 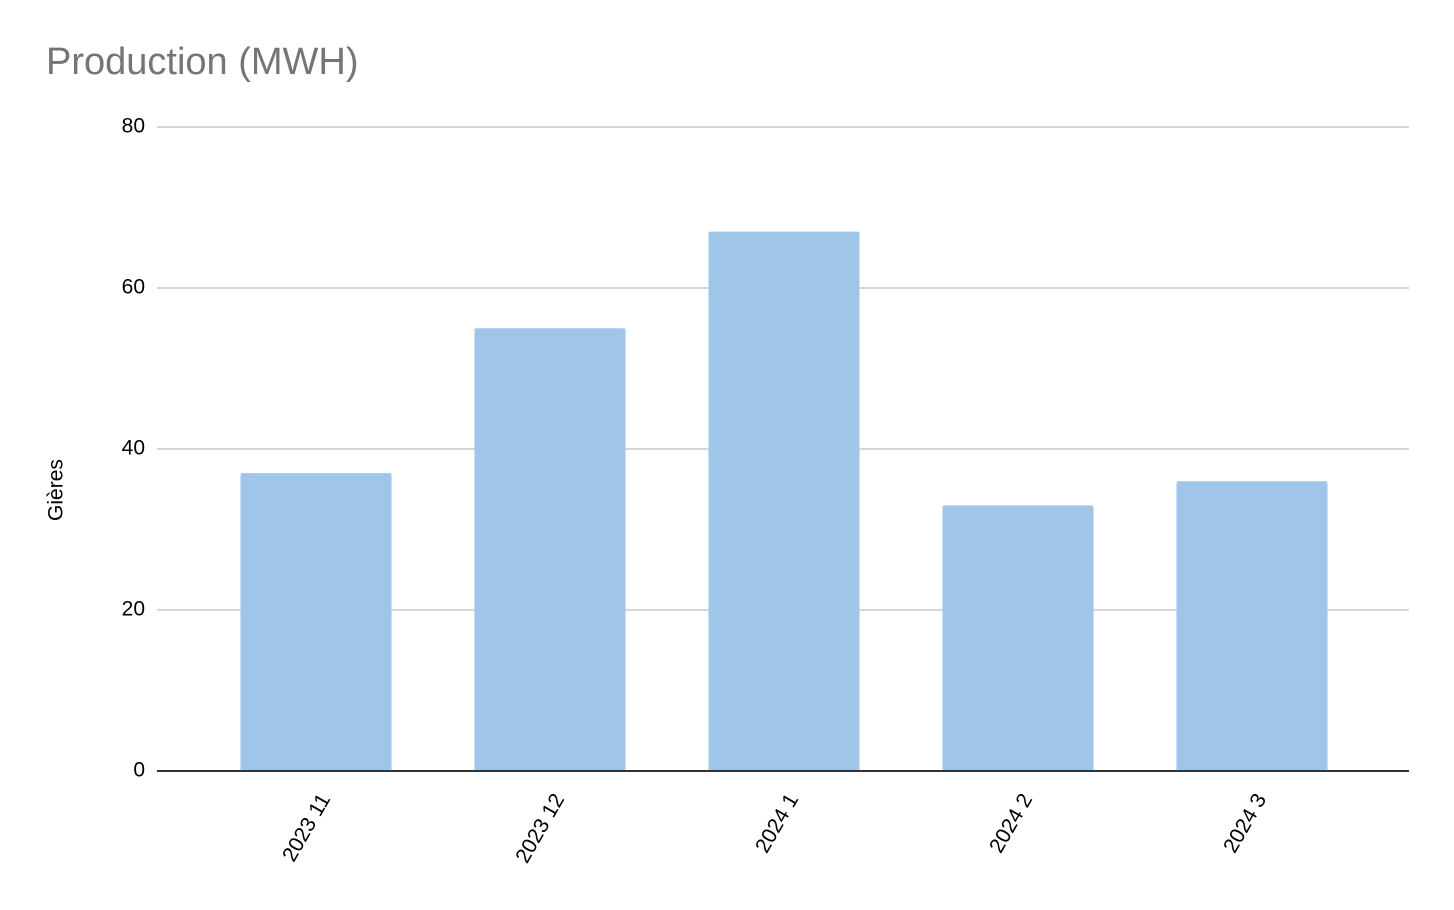 What do you see at coordinates (306, 828) in the screenshot?
I see `x-tick-label: 2023 11` at bounding box center [306, 828].